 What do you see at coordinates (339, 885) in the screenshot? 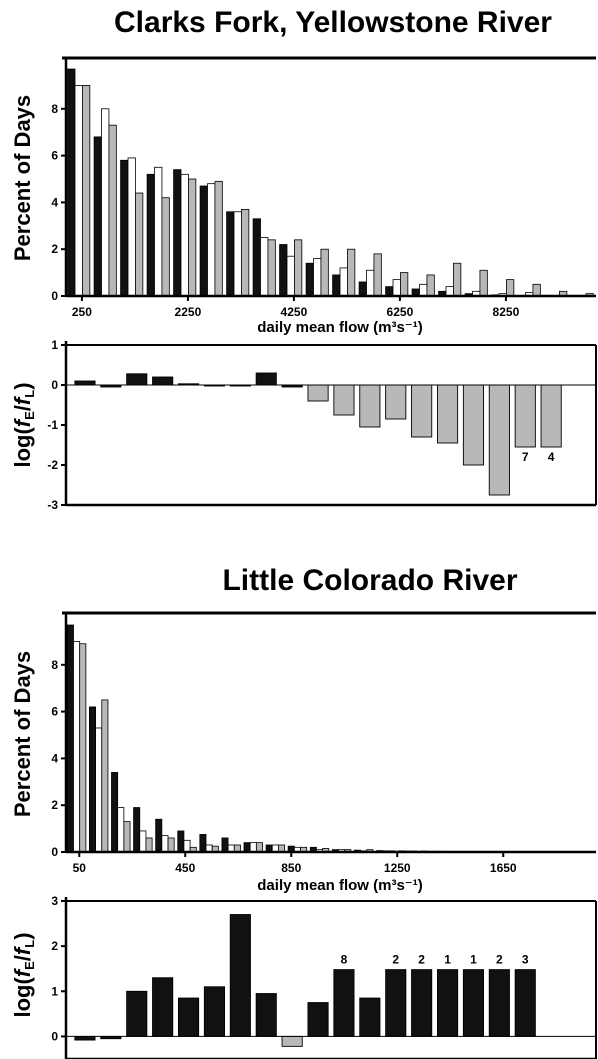
I see `x-axis-label: daily mean flow (m³s⁻¹)` at bounding box center [339, 885].